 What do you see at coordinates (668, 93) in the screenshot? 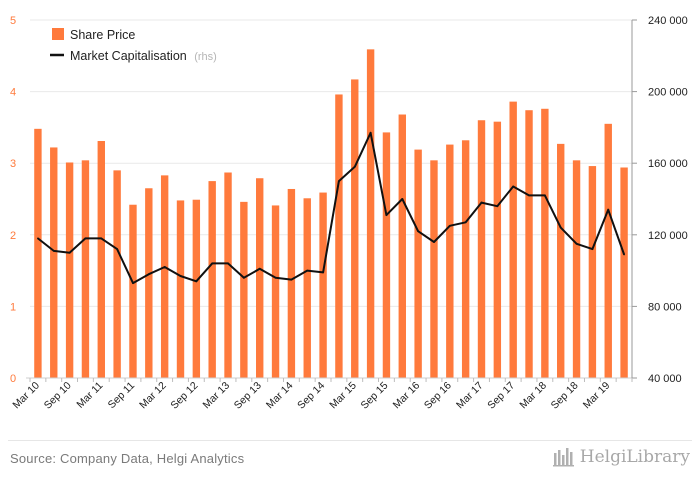
I see `y-right-tick-label: 200 000` at bounding box center [668, 93].